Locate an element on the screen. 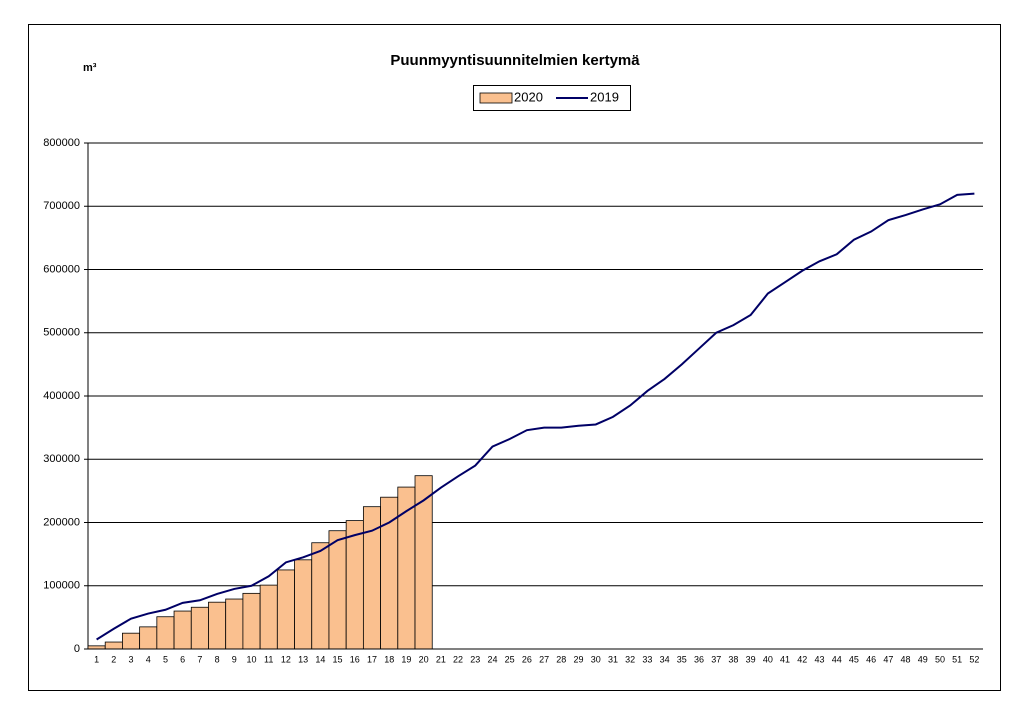 Image resolution: width=1025 pixels, height=721 pixels. legend-swatch is located at coordinates (496, 98).